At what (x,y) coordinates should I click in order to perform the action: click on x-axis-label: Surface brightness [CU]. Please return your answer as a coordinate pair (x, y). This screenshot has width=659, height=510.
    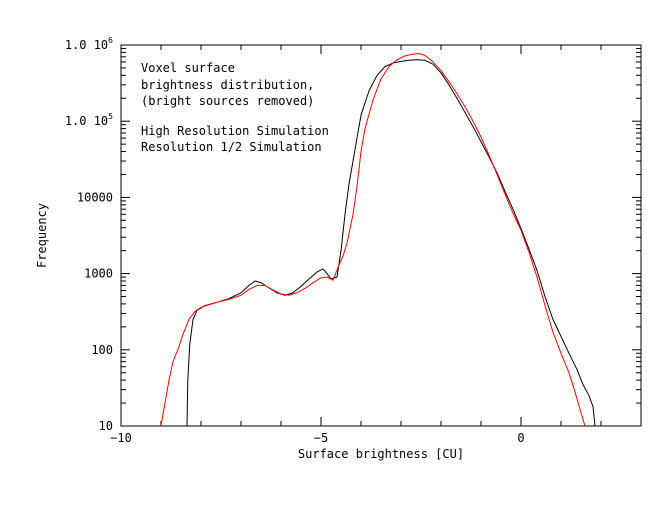
    Looking at the image, I should click on (381, 454).